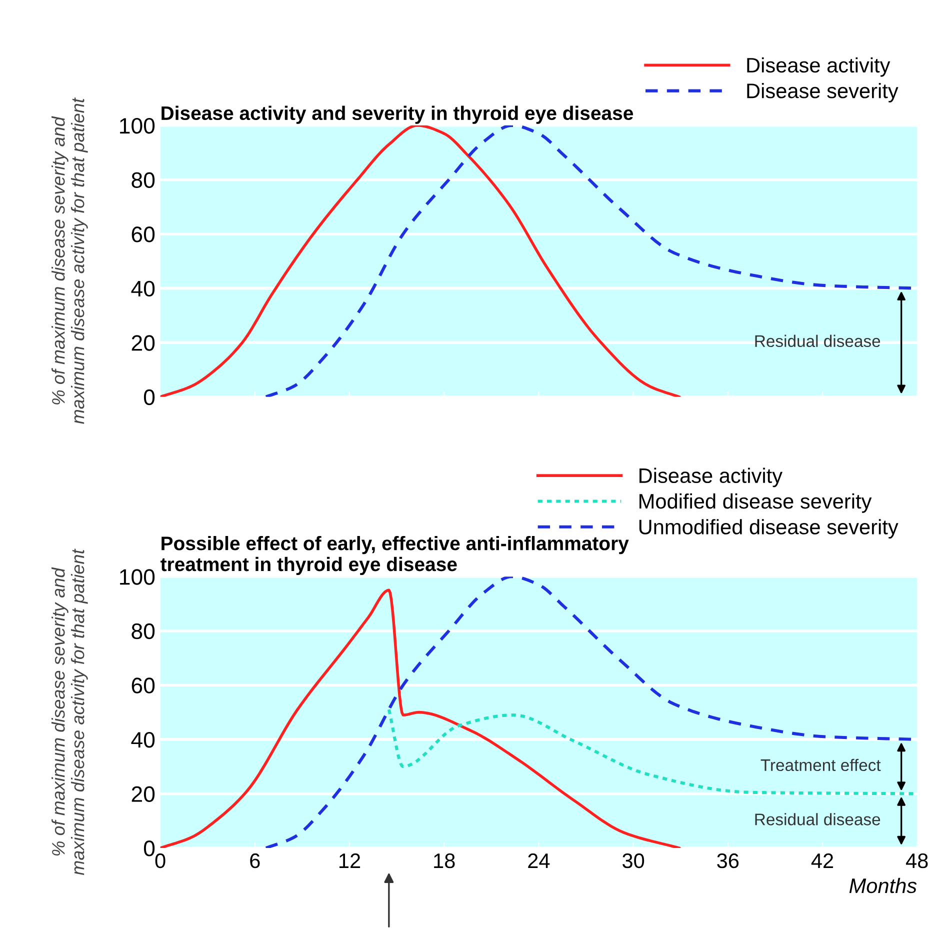 This screenshot has width=932, height=936. Describe the element at coordinates (633, 860) in the screenshot. I see `x-tick-label: 30` at that location.